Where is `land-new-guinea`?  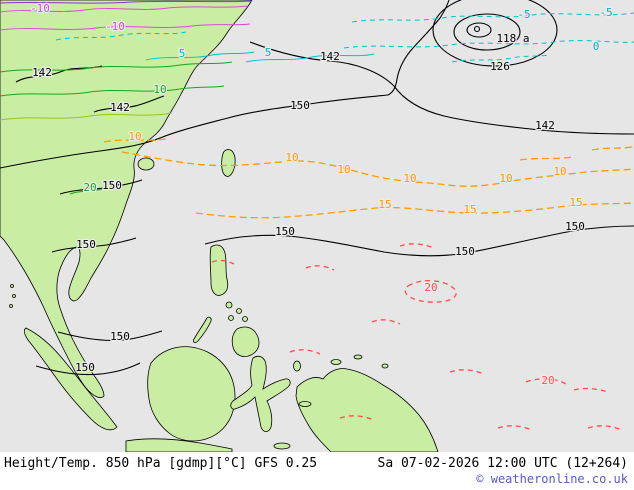 land-new-guinea is located at coordinates (367, 410).